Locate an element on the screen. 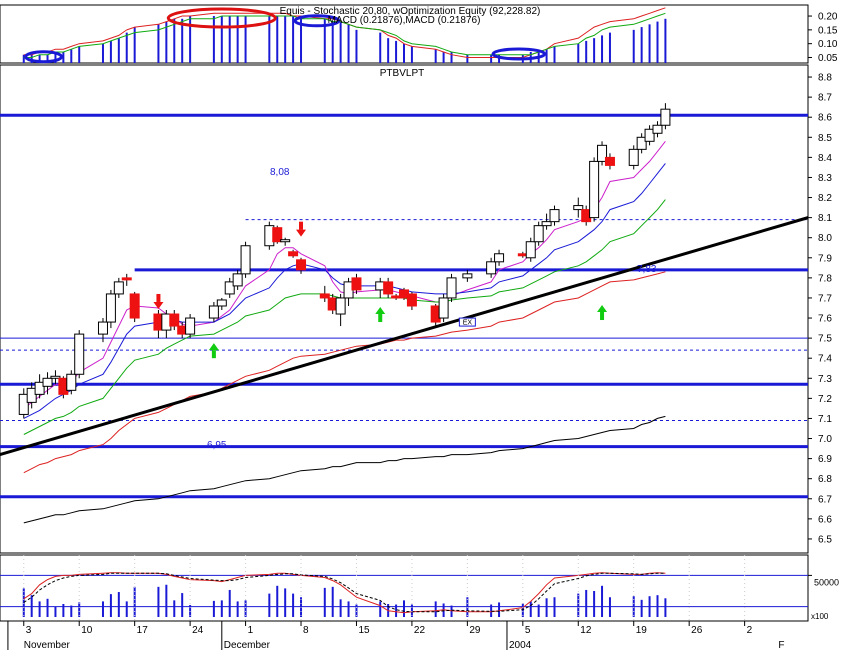 Image resolution: width=855 pixels, height=650 pixels. macd-panel-title: MACD (0.21876),MACD (0.21876) is located at coordinates (404, 20).